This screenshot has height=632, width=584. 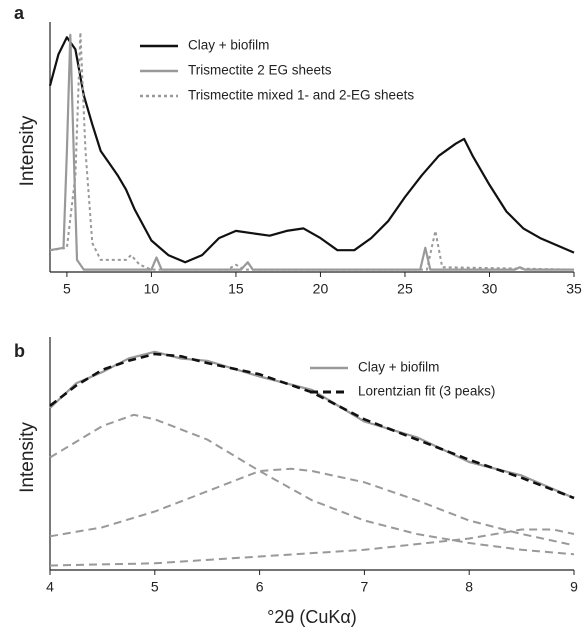 What do you see at coordinates (50, 587) in the screenshot?
I see `x-tick-label: 4` at bounding box center [50, 587].